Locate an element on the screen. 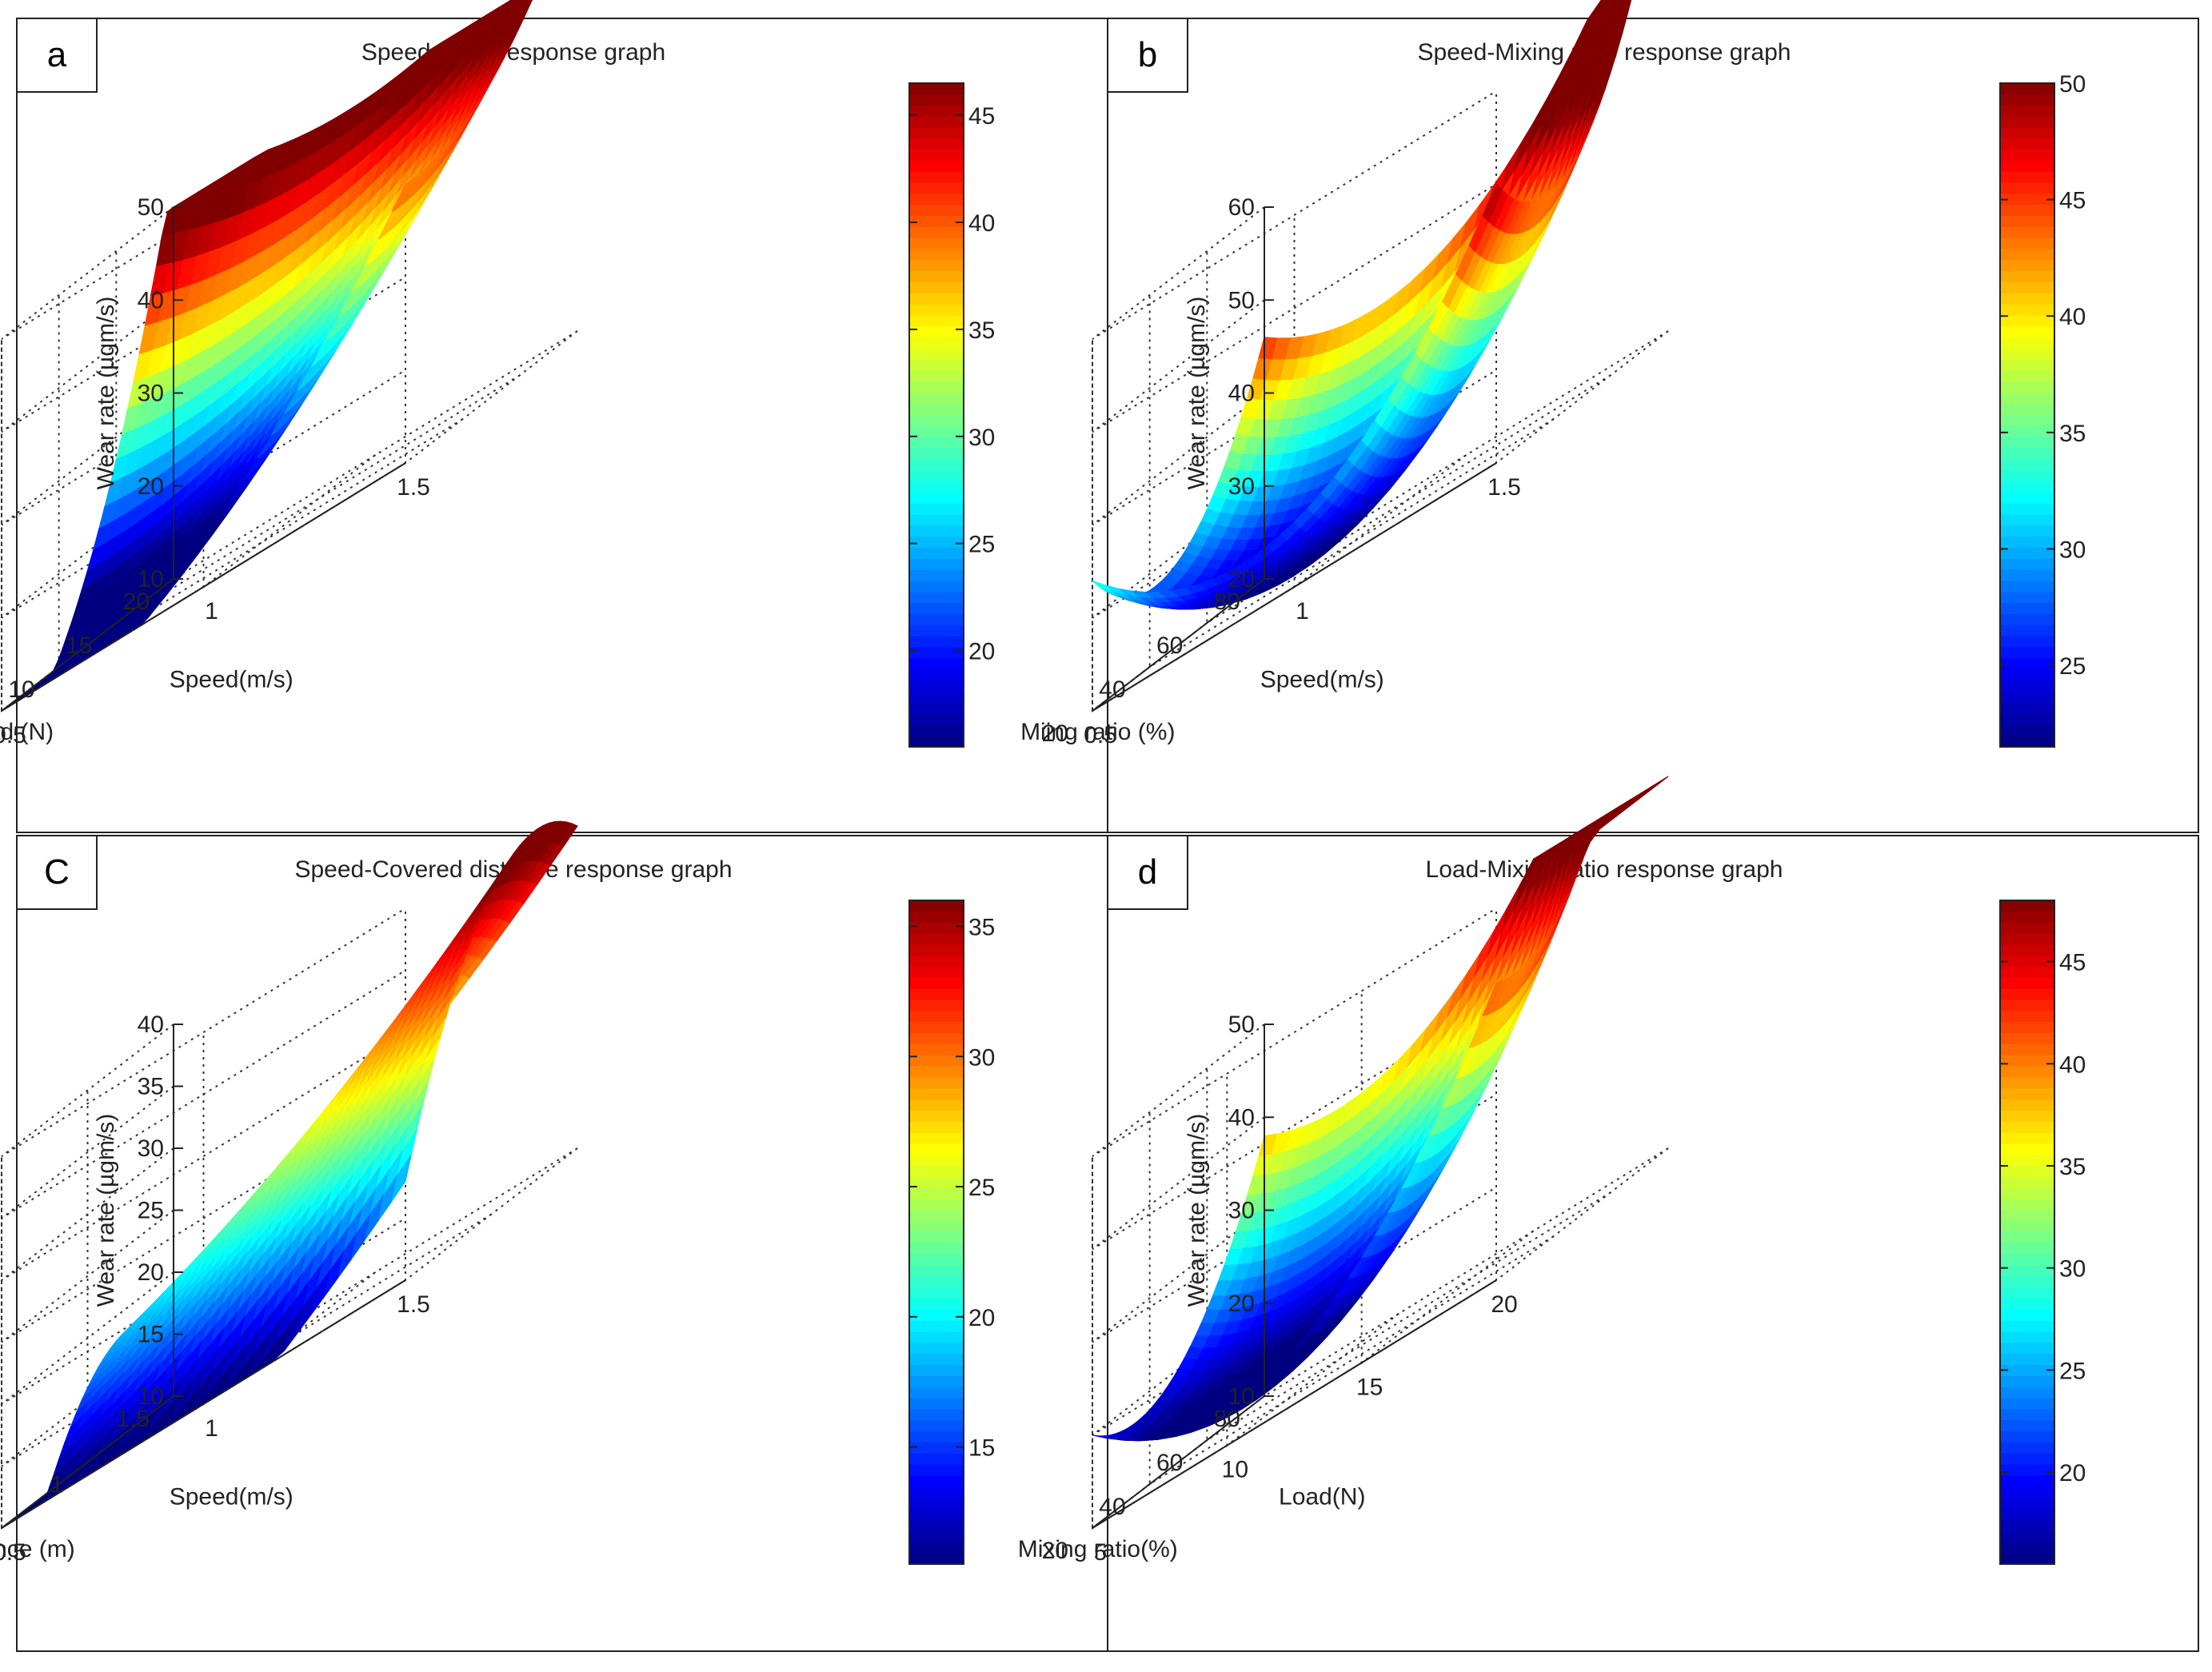 This screenshot has width=2212, height=1672. colorbar-tick-label: 45 is located at coordinates (2072, 201).